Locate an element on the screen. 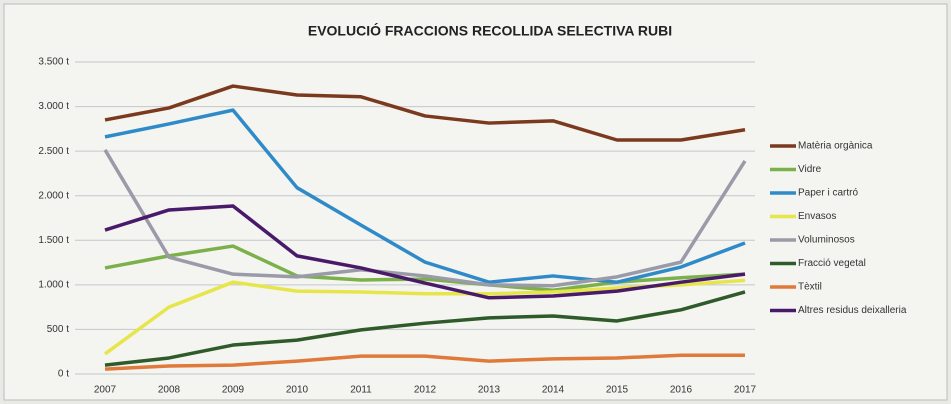  legend-label: Paper i cartró is located at coordinates (828, 193).